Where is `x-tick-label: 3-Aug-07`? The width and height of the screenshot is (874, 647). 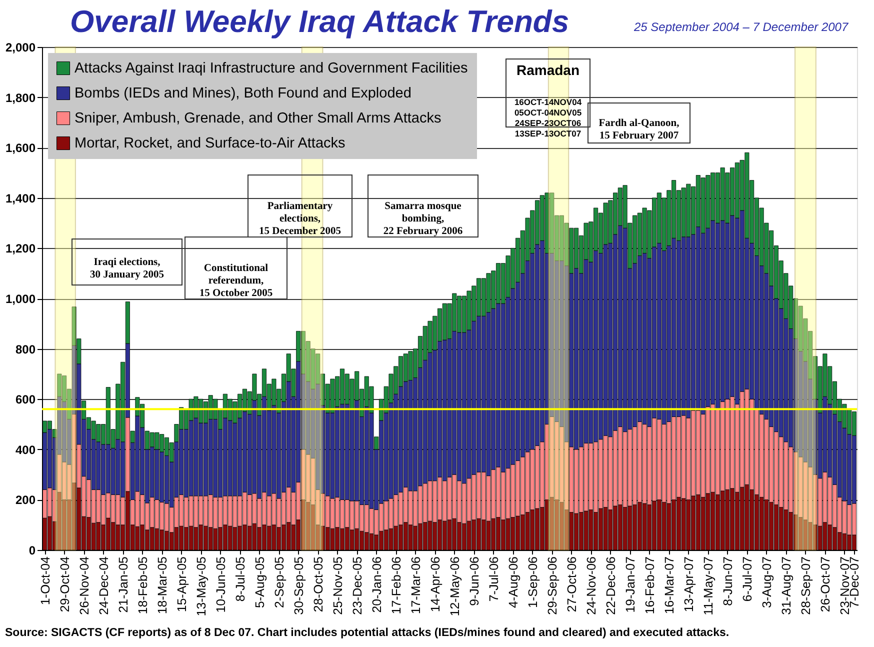 x-tick-label: 3-Aug-07 is located at coordinates (767, 582).